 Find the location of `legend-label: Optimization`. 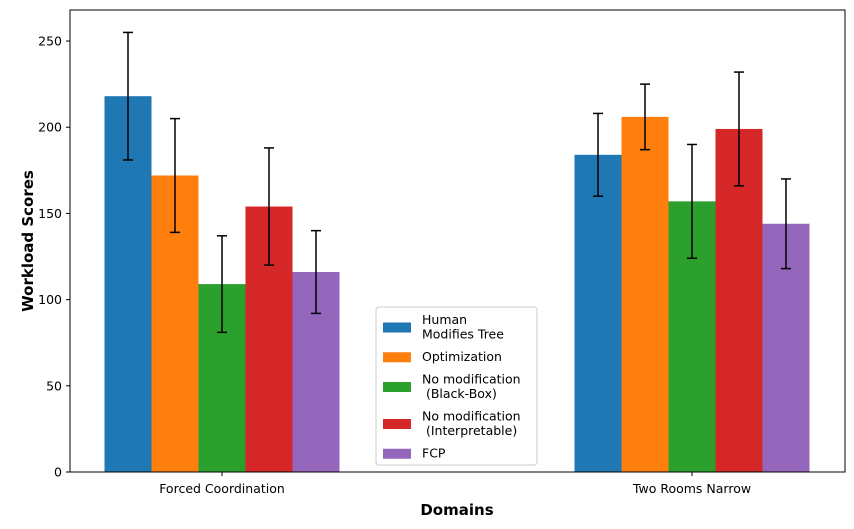

legend-label: Optimization is located at coordinates (462, 356).